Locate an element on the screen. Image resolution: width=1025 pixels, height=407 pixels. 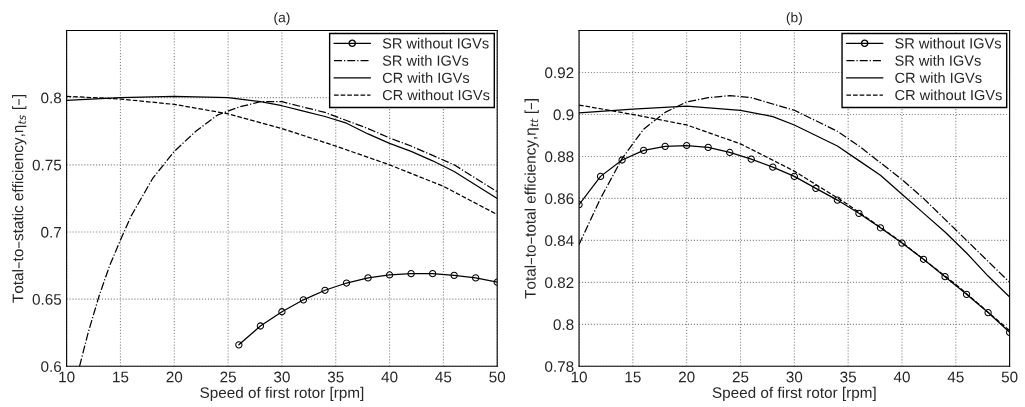
y-axis-title: Total–to–total efficiency,η$_{tt}$ [–] is located at coordinates (531, 199).